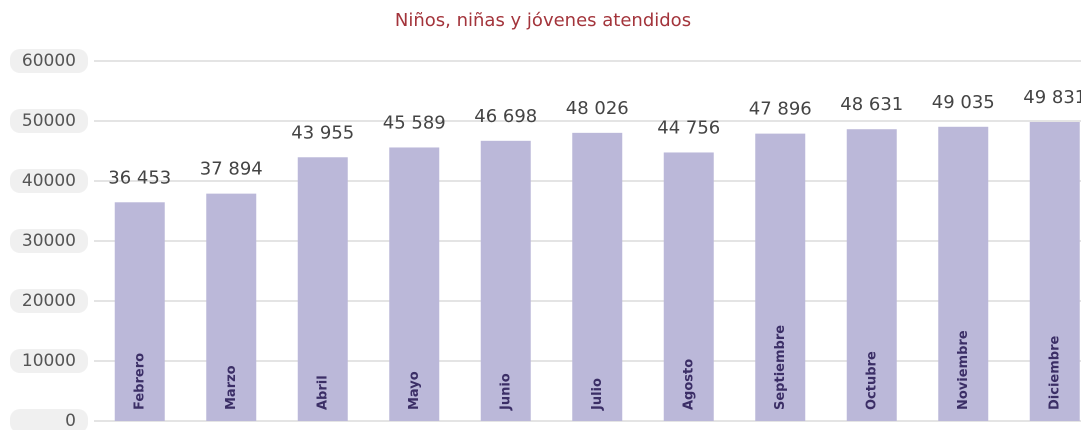 This screenshot has width=1081, height=430. I want to click on value-label: 43 955, so click(322, 132).